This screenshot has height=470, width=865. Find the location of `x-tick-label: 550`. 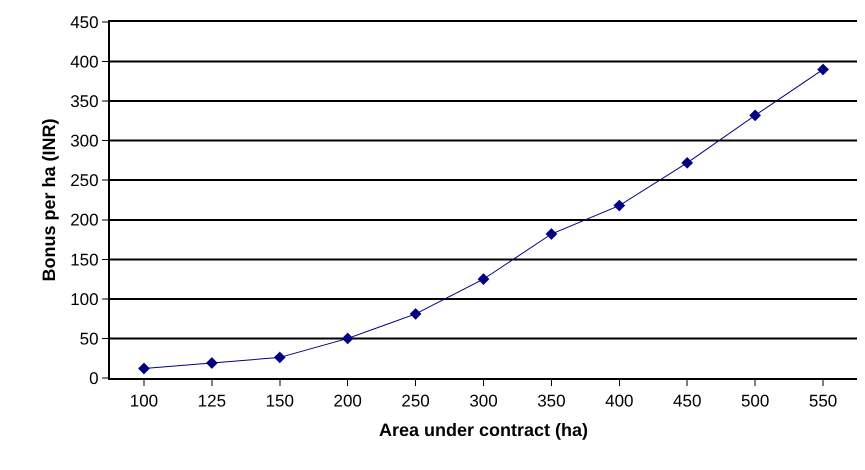

x-tick-label: 550 is located at coordinates (823, 400).